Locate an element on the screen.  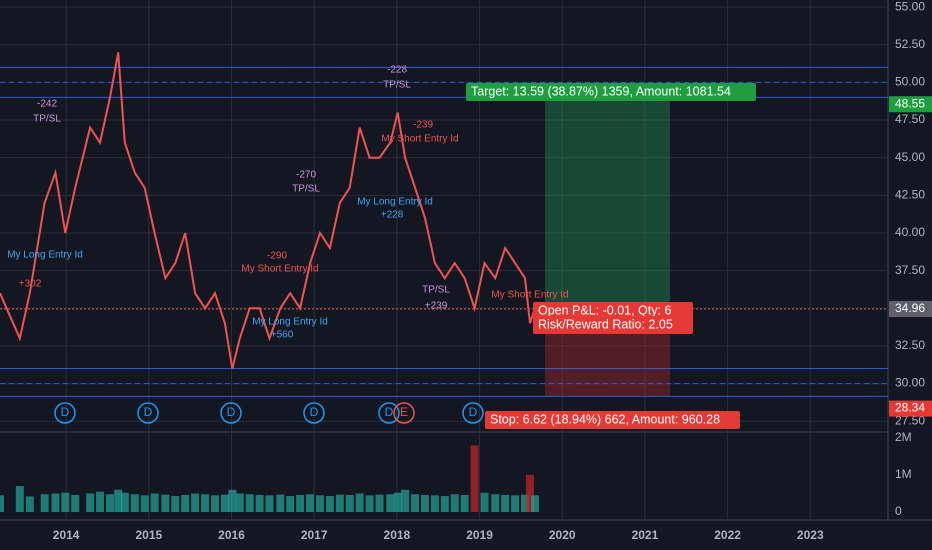
y-tick-label: 42.50 is located at coordinates (910, 194).